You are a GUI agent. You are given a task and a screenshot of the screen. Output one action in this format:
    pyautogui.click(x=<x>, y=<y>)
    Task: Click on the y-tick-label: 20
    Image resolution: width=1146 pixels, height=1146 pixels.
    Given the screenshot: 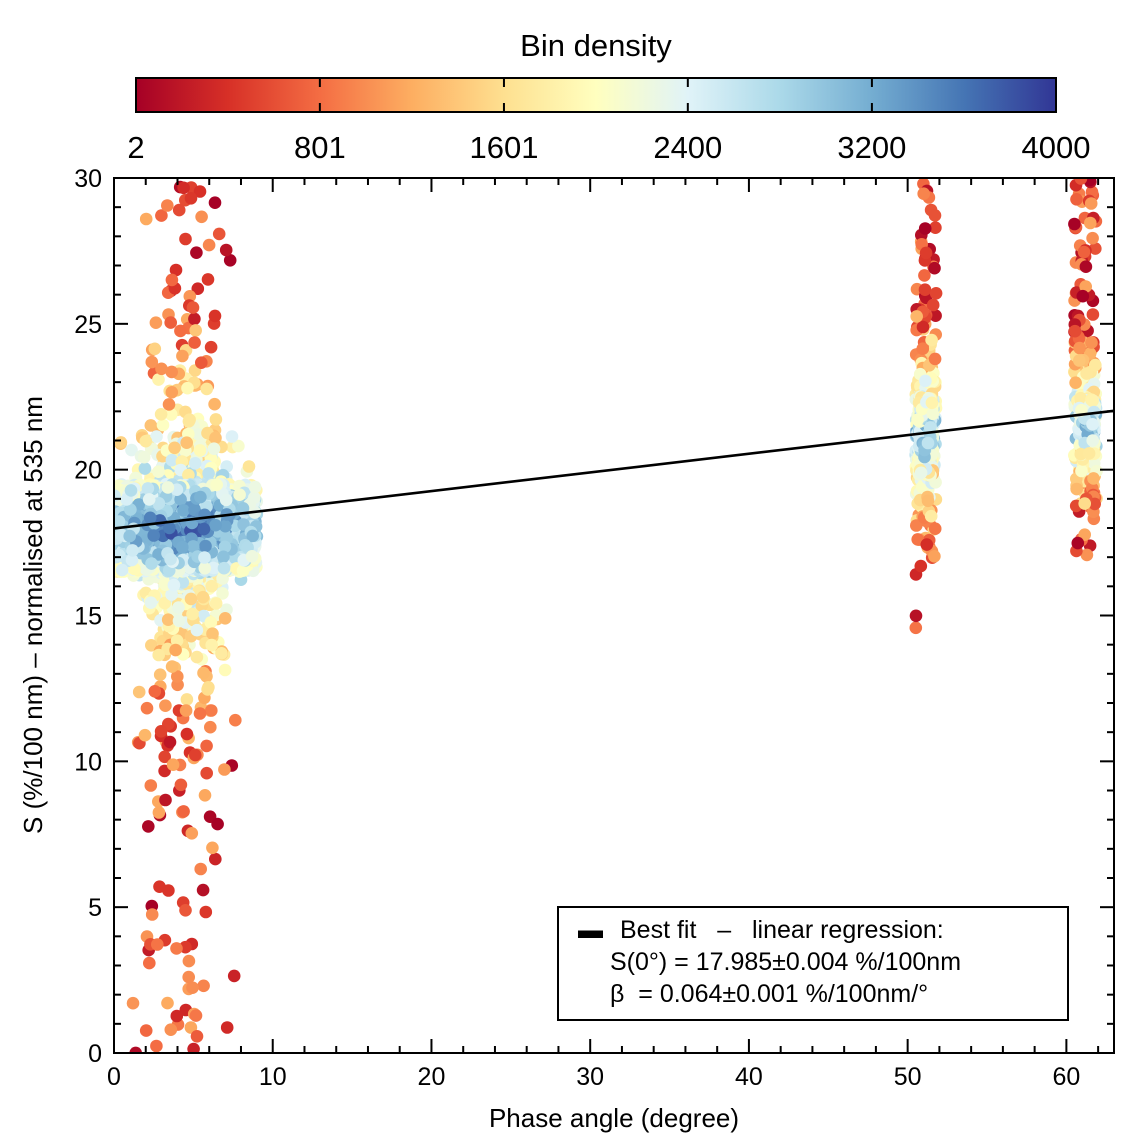 What is the action you would take?
    pyautogui.click(x=88, y=471)
    